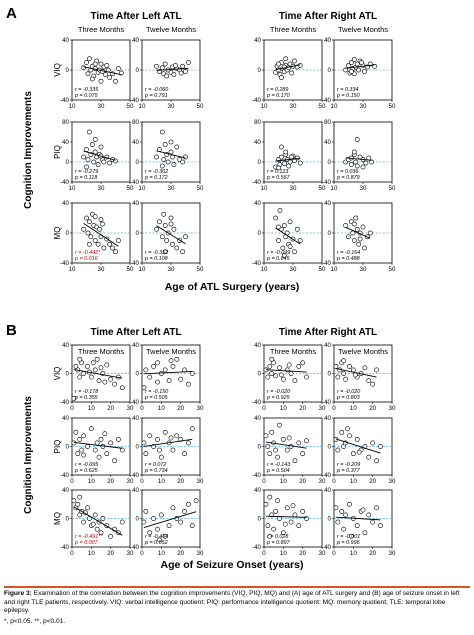 The width and height of the screenshot is (474, 635). Describe the element at coordinates (86, 96) in the screenshot. I see `p-value-label: p = 0.075` at that location.